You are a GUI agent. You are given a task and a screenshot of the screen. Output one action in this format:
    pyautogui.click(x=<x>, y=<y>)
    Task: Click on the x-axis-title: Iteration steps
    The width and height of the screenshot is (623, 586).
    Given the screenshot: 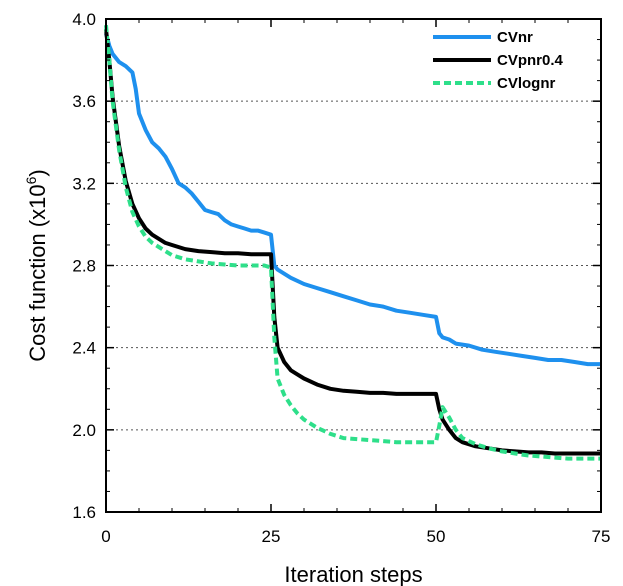 What is the action you would take?
    pyautogui.click(x=353, y=574)
    